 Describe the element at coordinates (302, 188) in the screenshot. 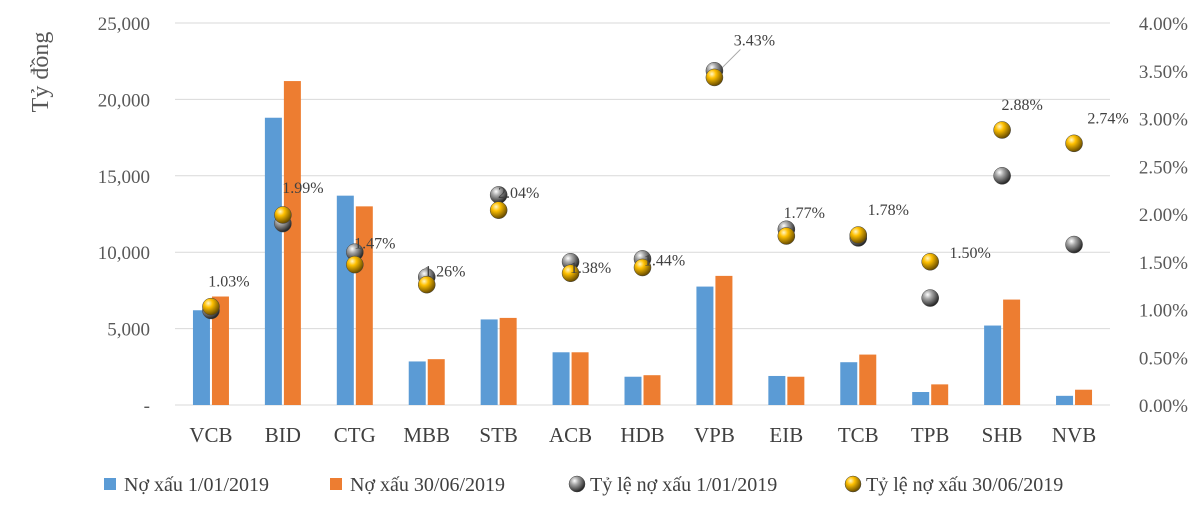

I see `rate-data-label: 1.99%` at that location.